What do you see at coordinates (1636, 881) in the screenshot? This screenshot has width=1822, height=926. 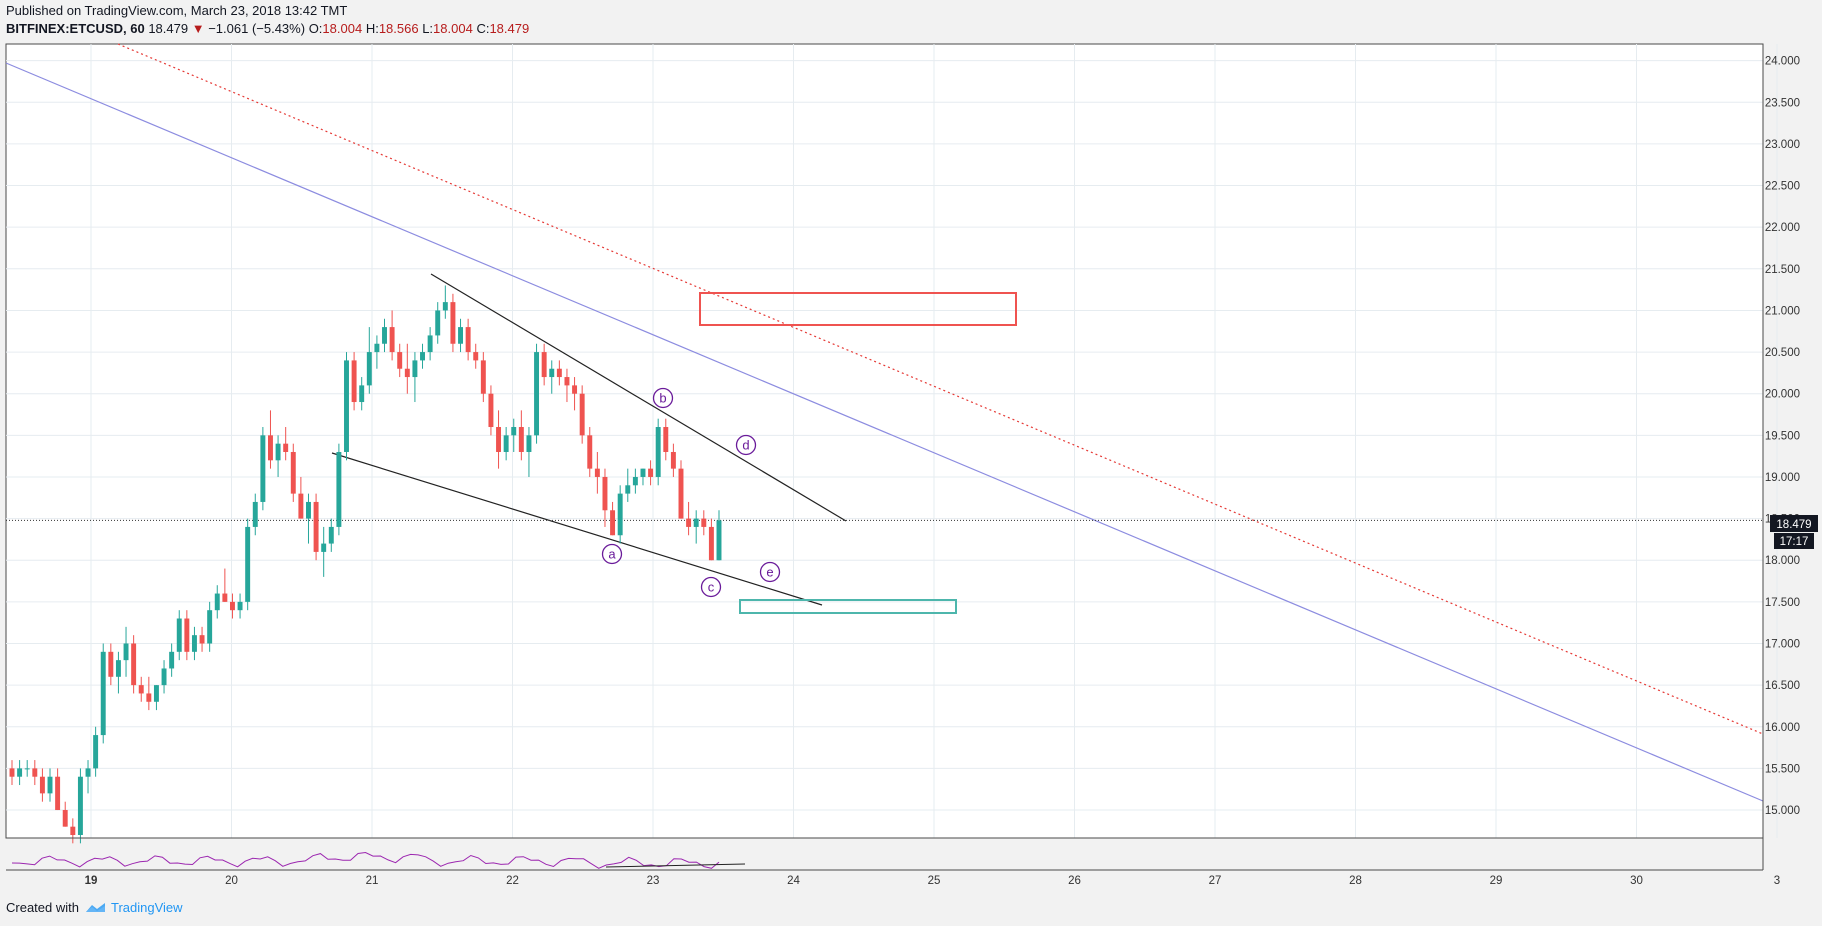 I see `x-tick-label: 30` at bounding box center [1636, 881].